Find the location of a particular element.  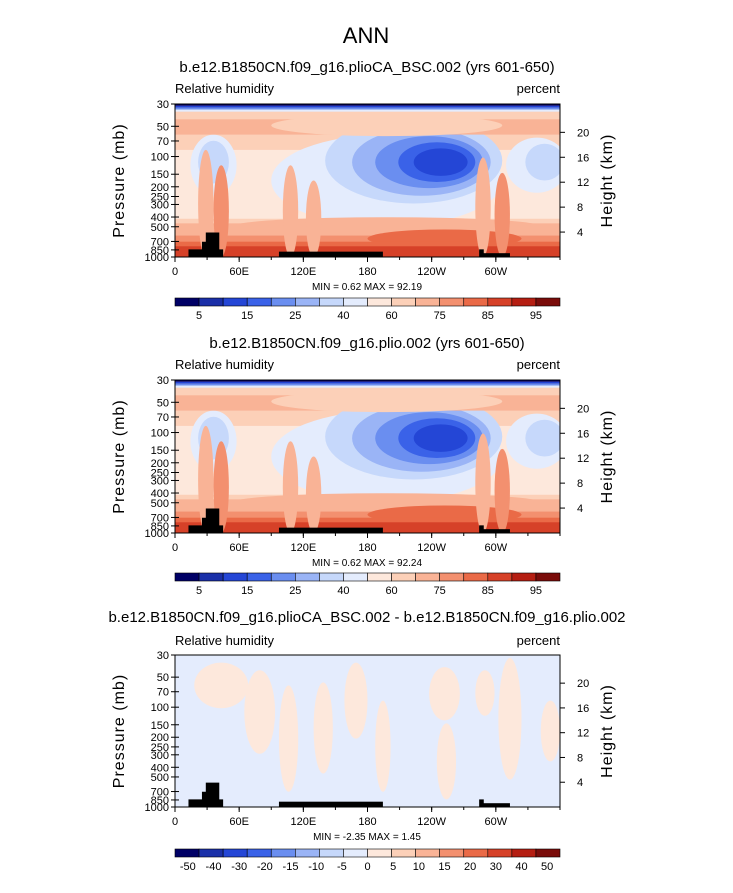

x-tick-label: 120W is located at coordinates (431, 822).